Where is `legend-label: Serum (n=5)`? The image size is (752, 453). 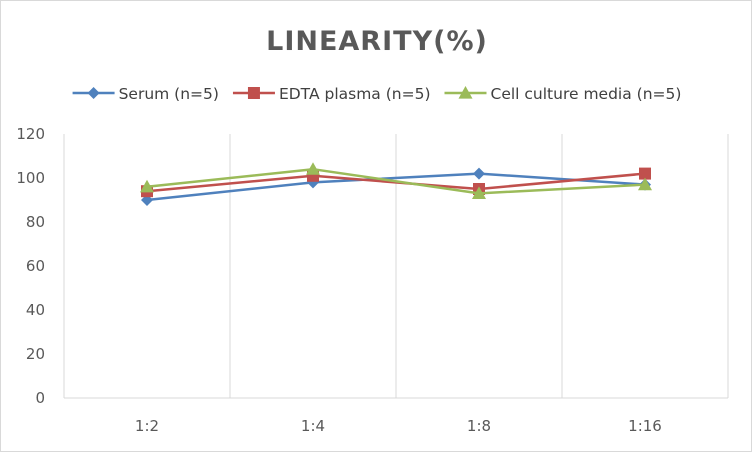
legend-label: Serum (n=5) is located at coordinates (169, 94).